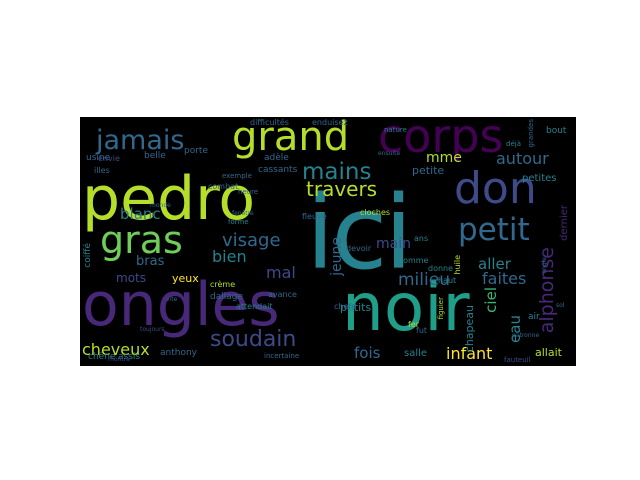  What do you see at coordinates (531, 133) in the screenshot?
I see `word-grandes: grandes` at bounding box center [531, 133].